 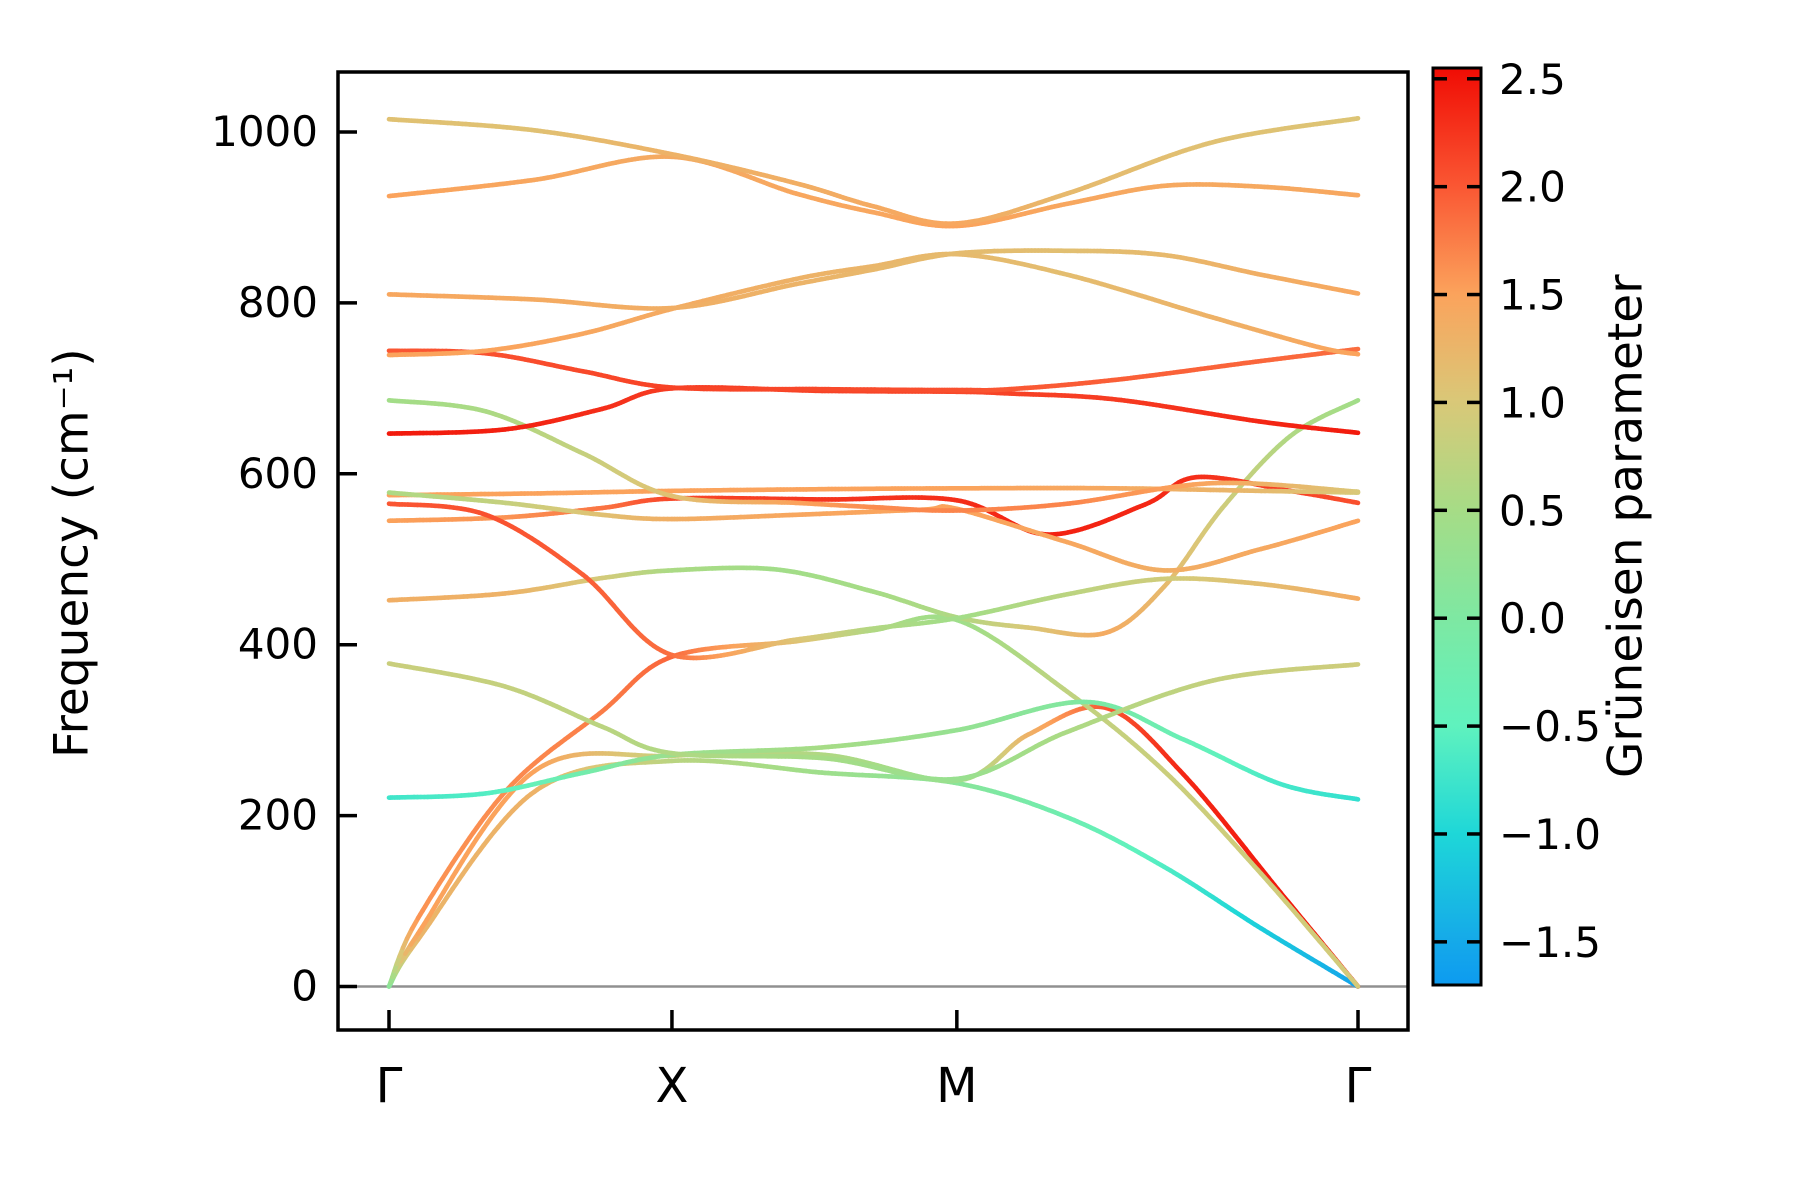 I want to click on y-ticks: 0 200 400 600 800 1000, so click(x=284, y=559).